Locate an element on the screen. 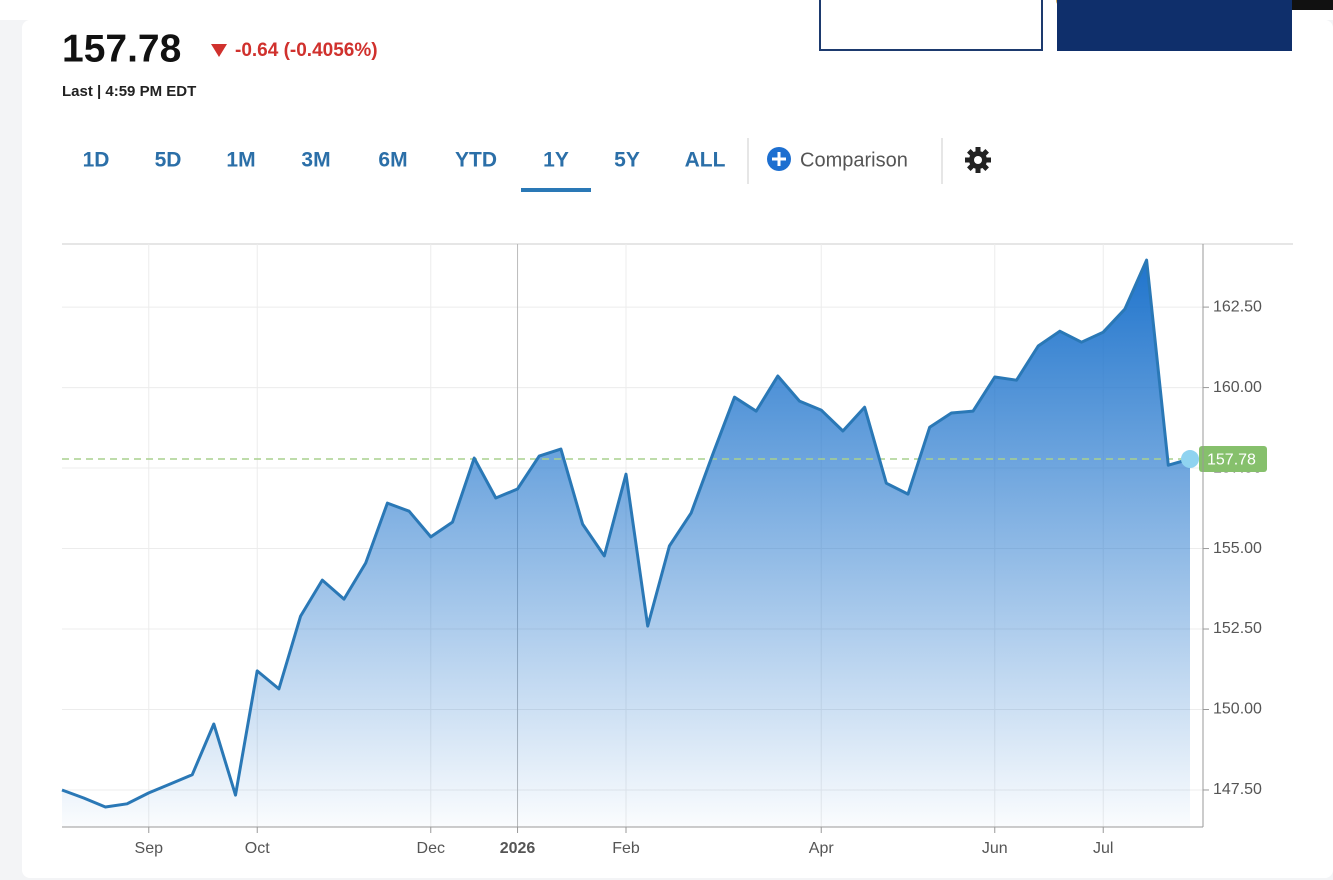  active-underline is located at coordinates (556, 190).